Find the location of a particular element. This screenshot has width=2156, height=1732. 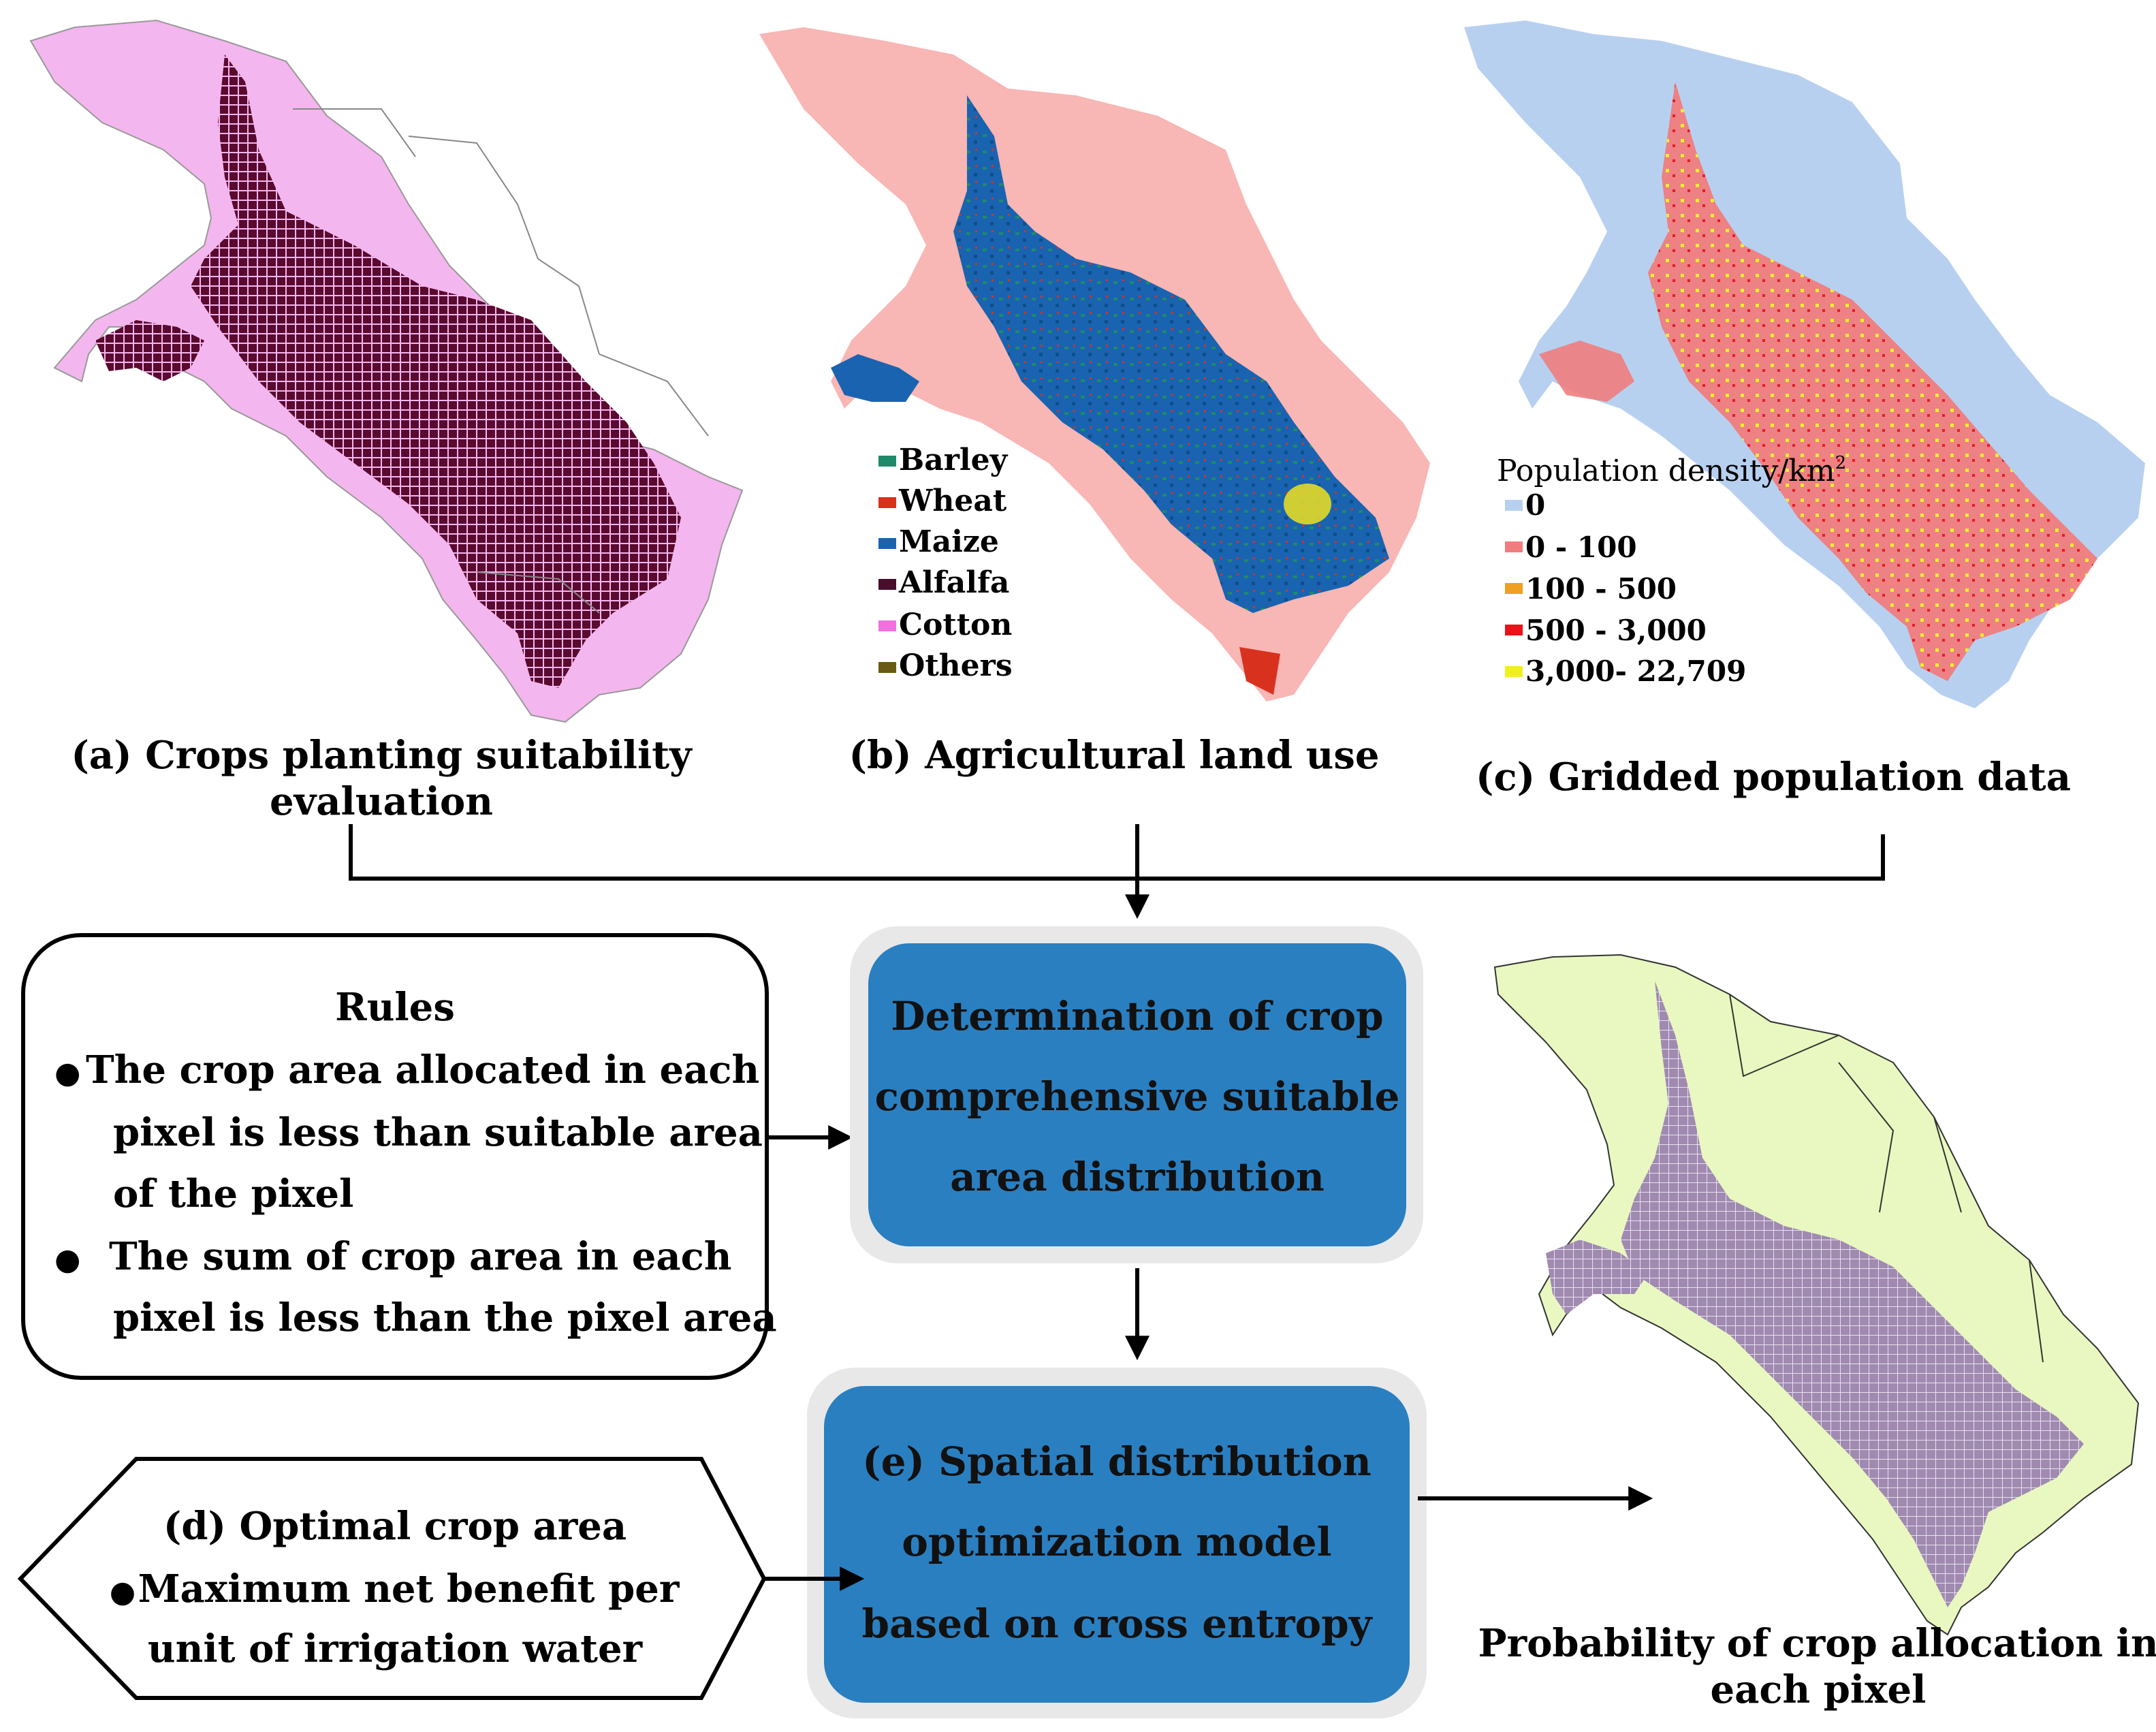

population-map is located at coordinates (1804, 364).